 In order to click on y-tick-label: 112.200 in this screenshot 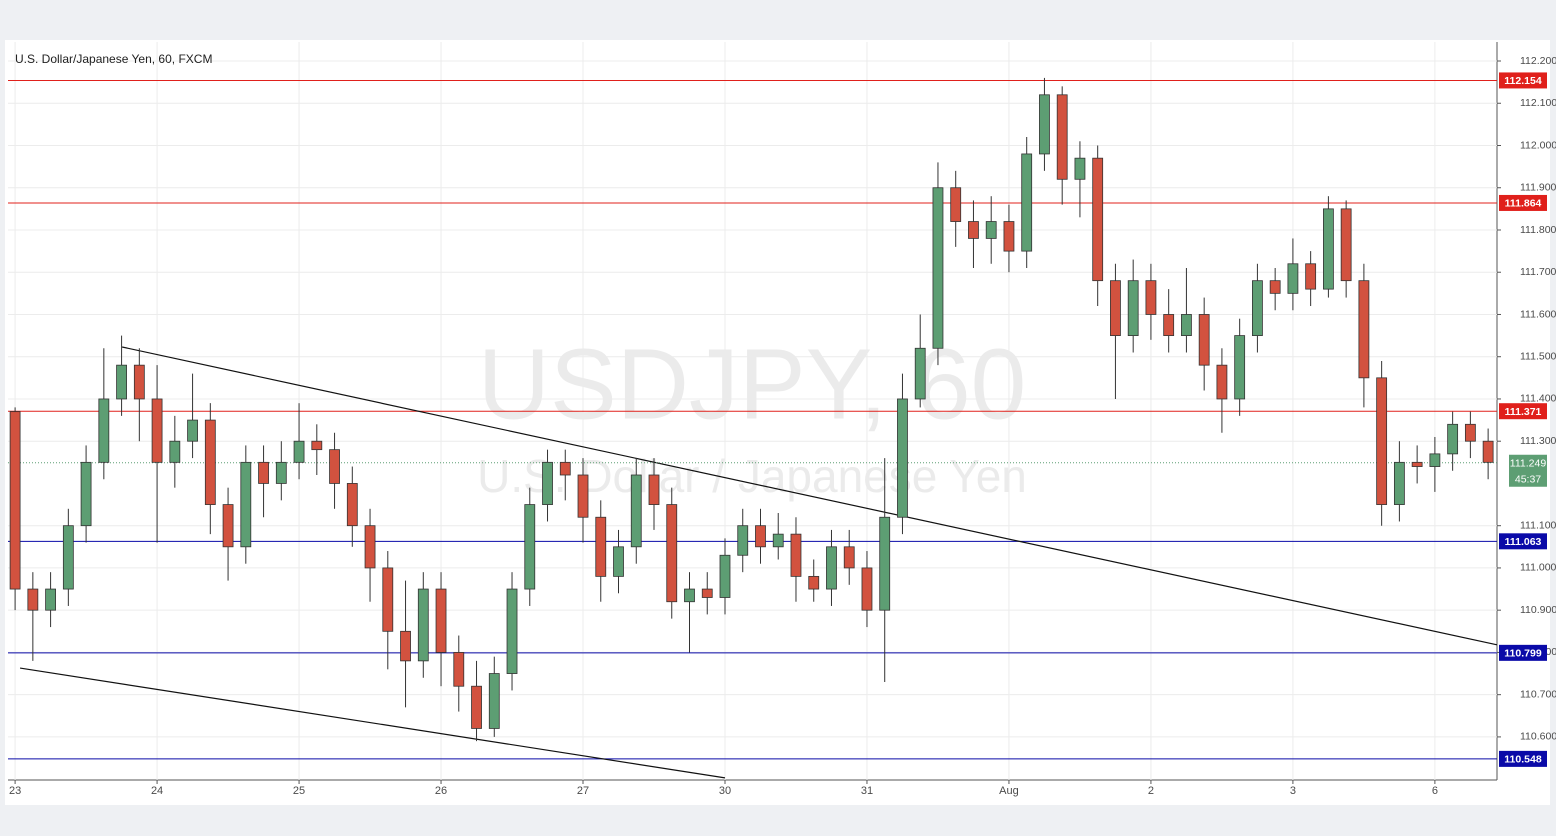, I will do `click(1538, 61)`.